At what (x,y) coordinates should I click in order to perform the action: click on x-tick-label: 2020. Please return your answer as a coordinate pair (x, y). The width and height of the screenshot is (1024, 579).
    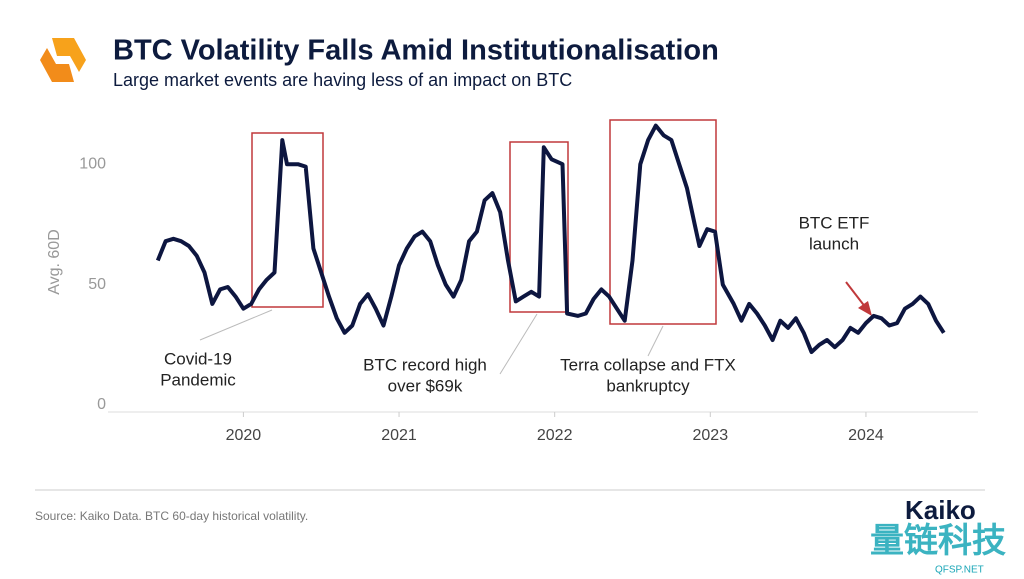
    Looking at the image, I should click on (244, 435).